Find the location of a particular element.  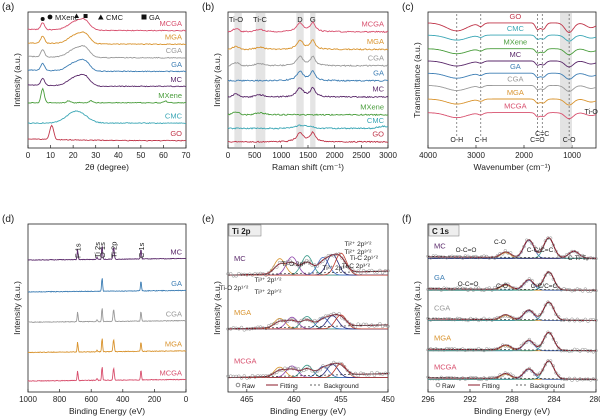

fit-component is located at coordinates (308, 322).